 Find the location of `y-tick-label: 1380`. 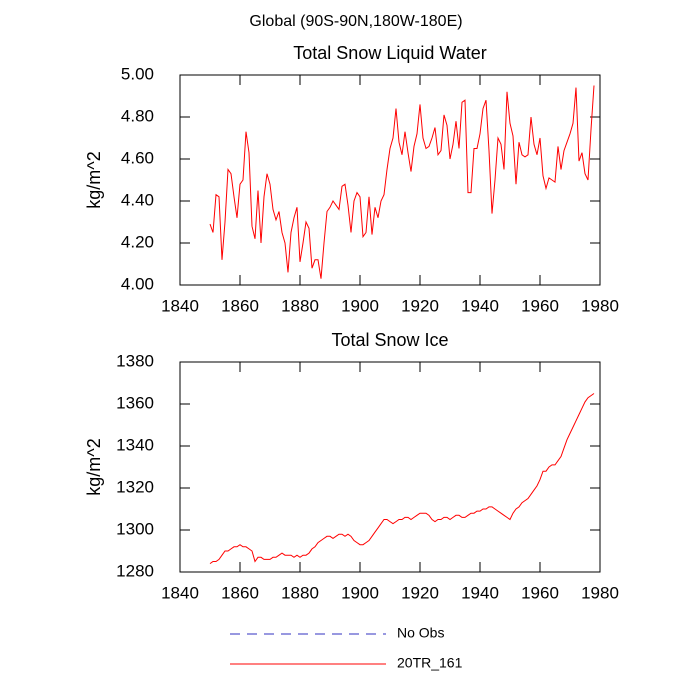

y-tick-label: 1380 is located at coordinates (135, 360).